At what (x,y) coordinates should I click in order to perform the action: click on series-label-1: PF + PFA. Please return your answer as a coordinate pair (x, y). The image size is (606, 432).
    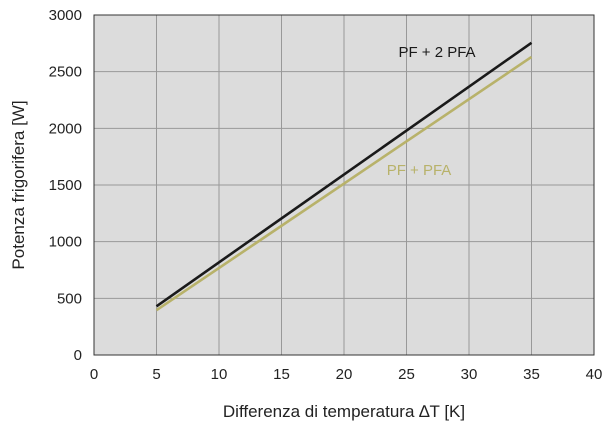
    Looking at the image, I should click on (419, 170).